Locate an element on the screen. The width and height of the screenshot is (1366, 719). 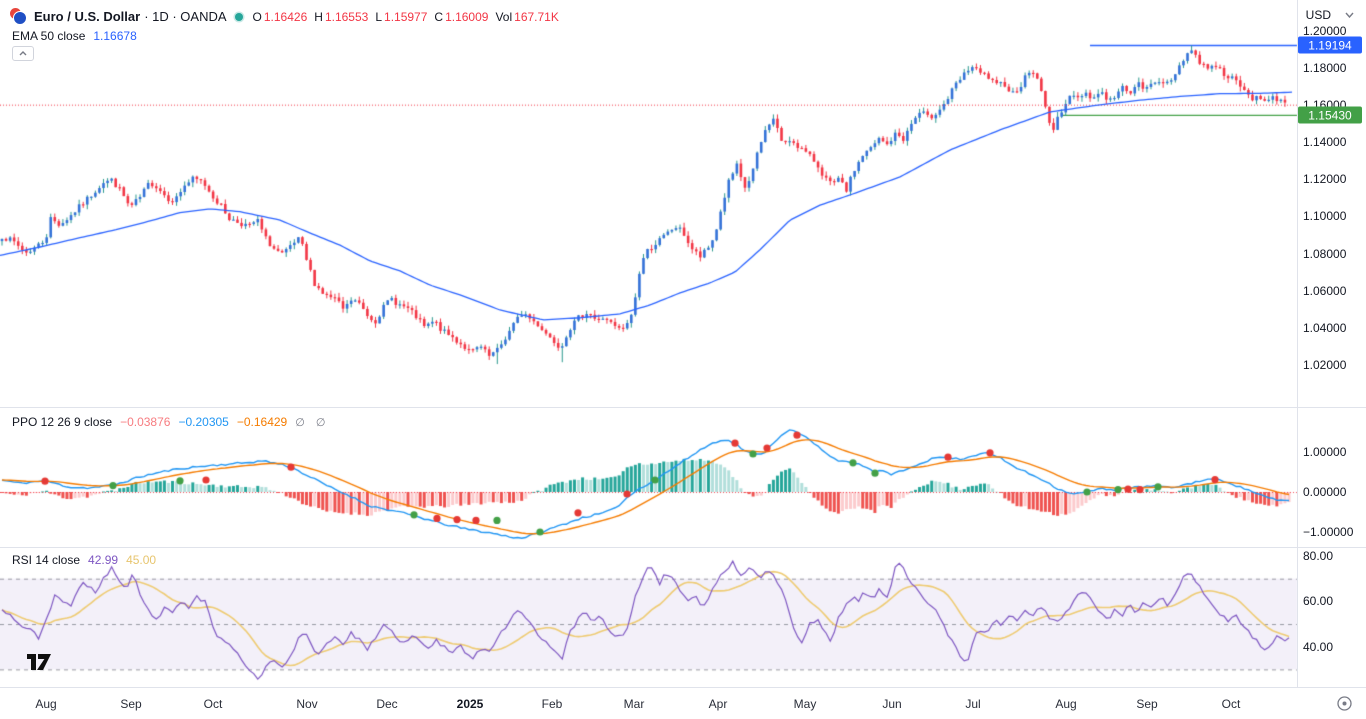
high-value: 1.16553 is located at coordinates (346, 16).